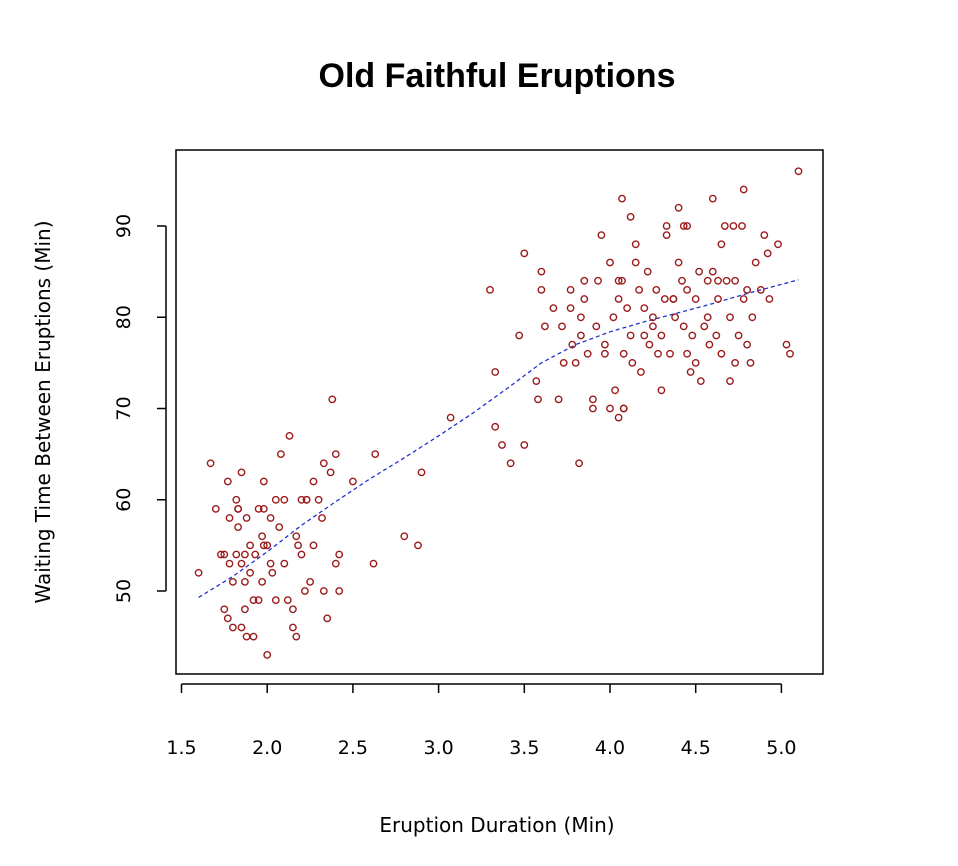  What do you see at coordinates (124, 500) in the screenshot?
I see `y-tick-label: 60` at bounding box center [124, 500].